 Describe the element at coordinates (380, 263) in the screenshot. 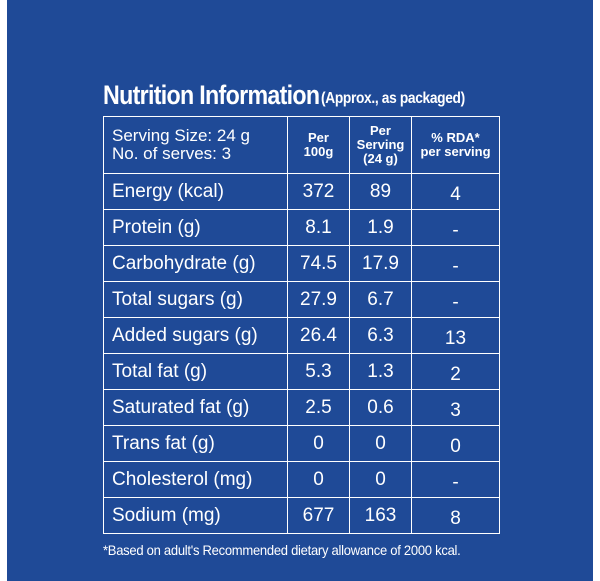

I see `per-serving-value: 17.9` at that location.